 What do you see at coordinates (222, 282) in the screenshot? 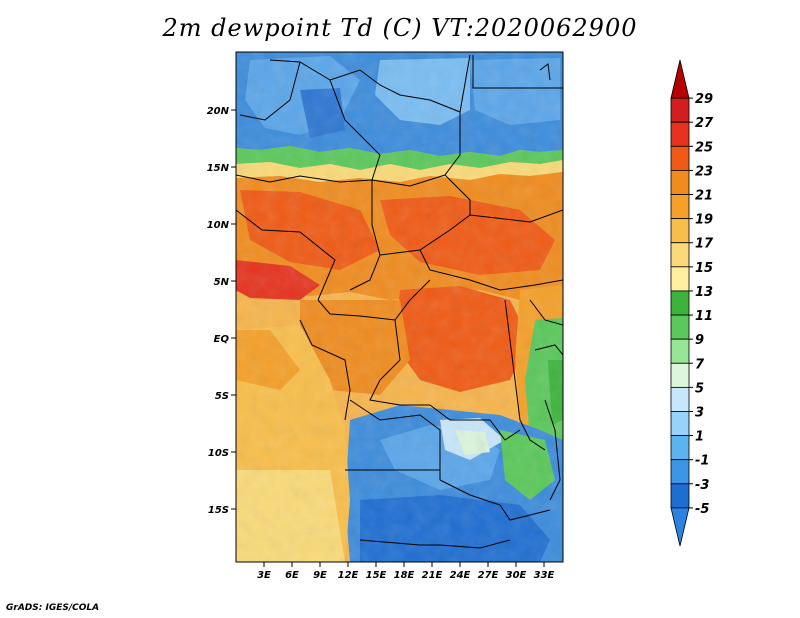
I see `lat-label-5n: 5N` at bounding box center [222, 282].